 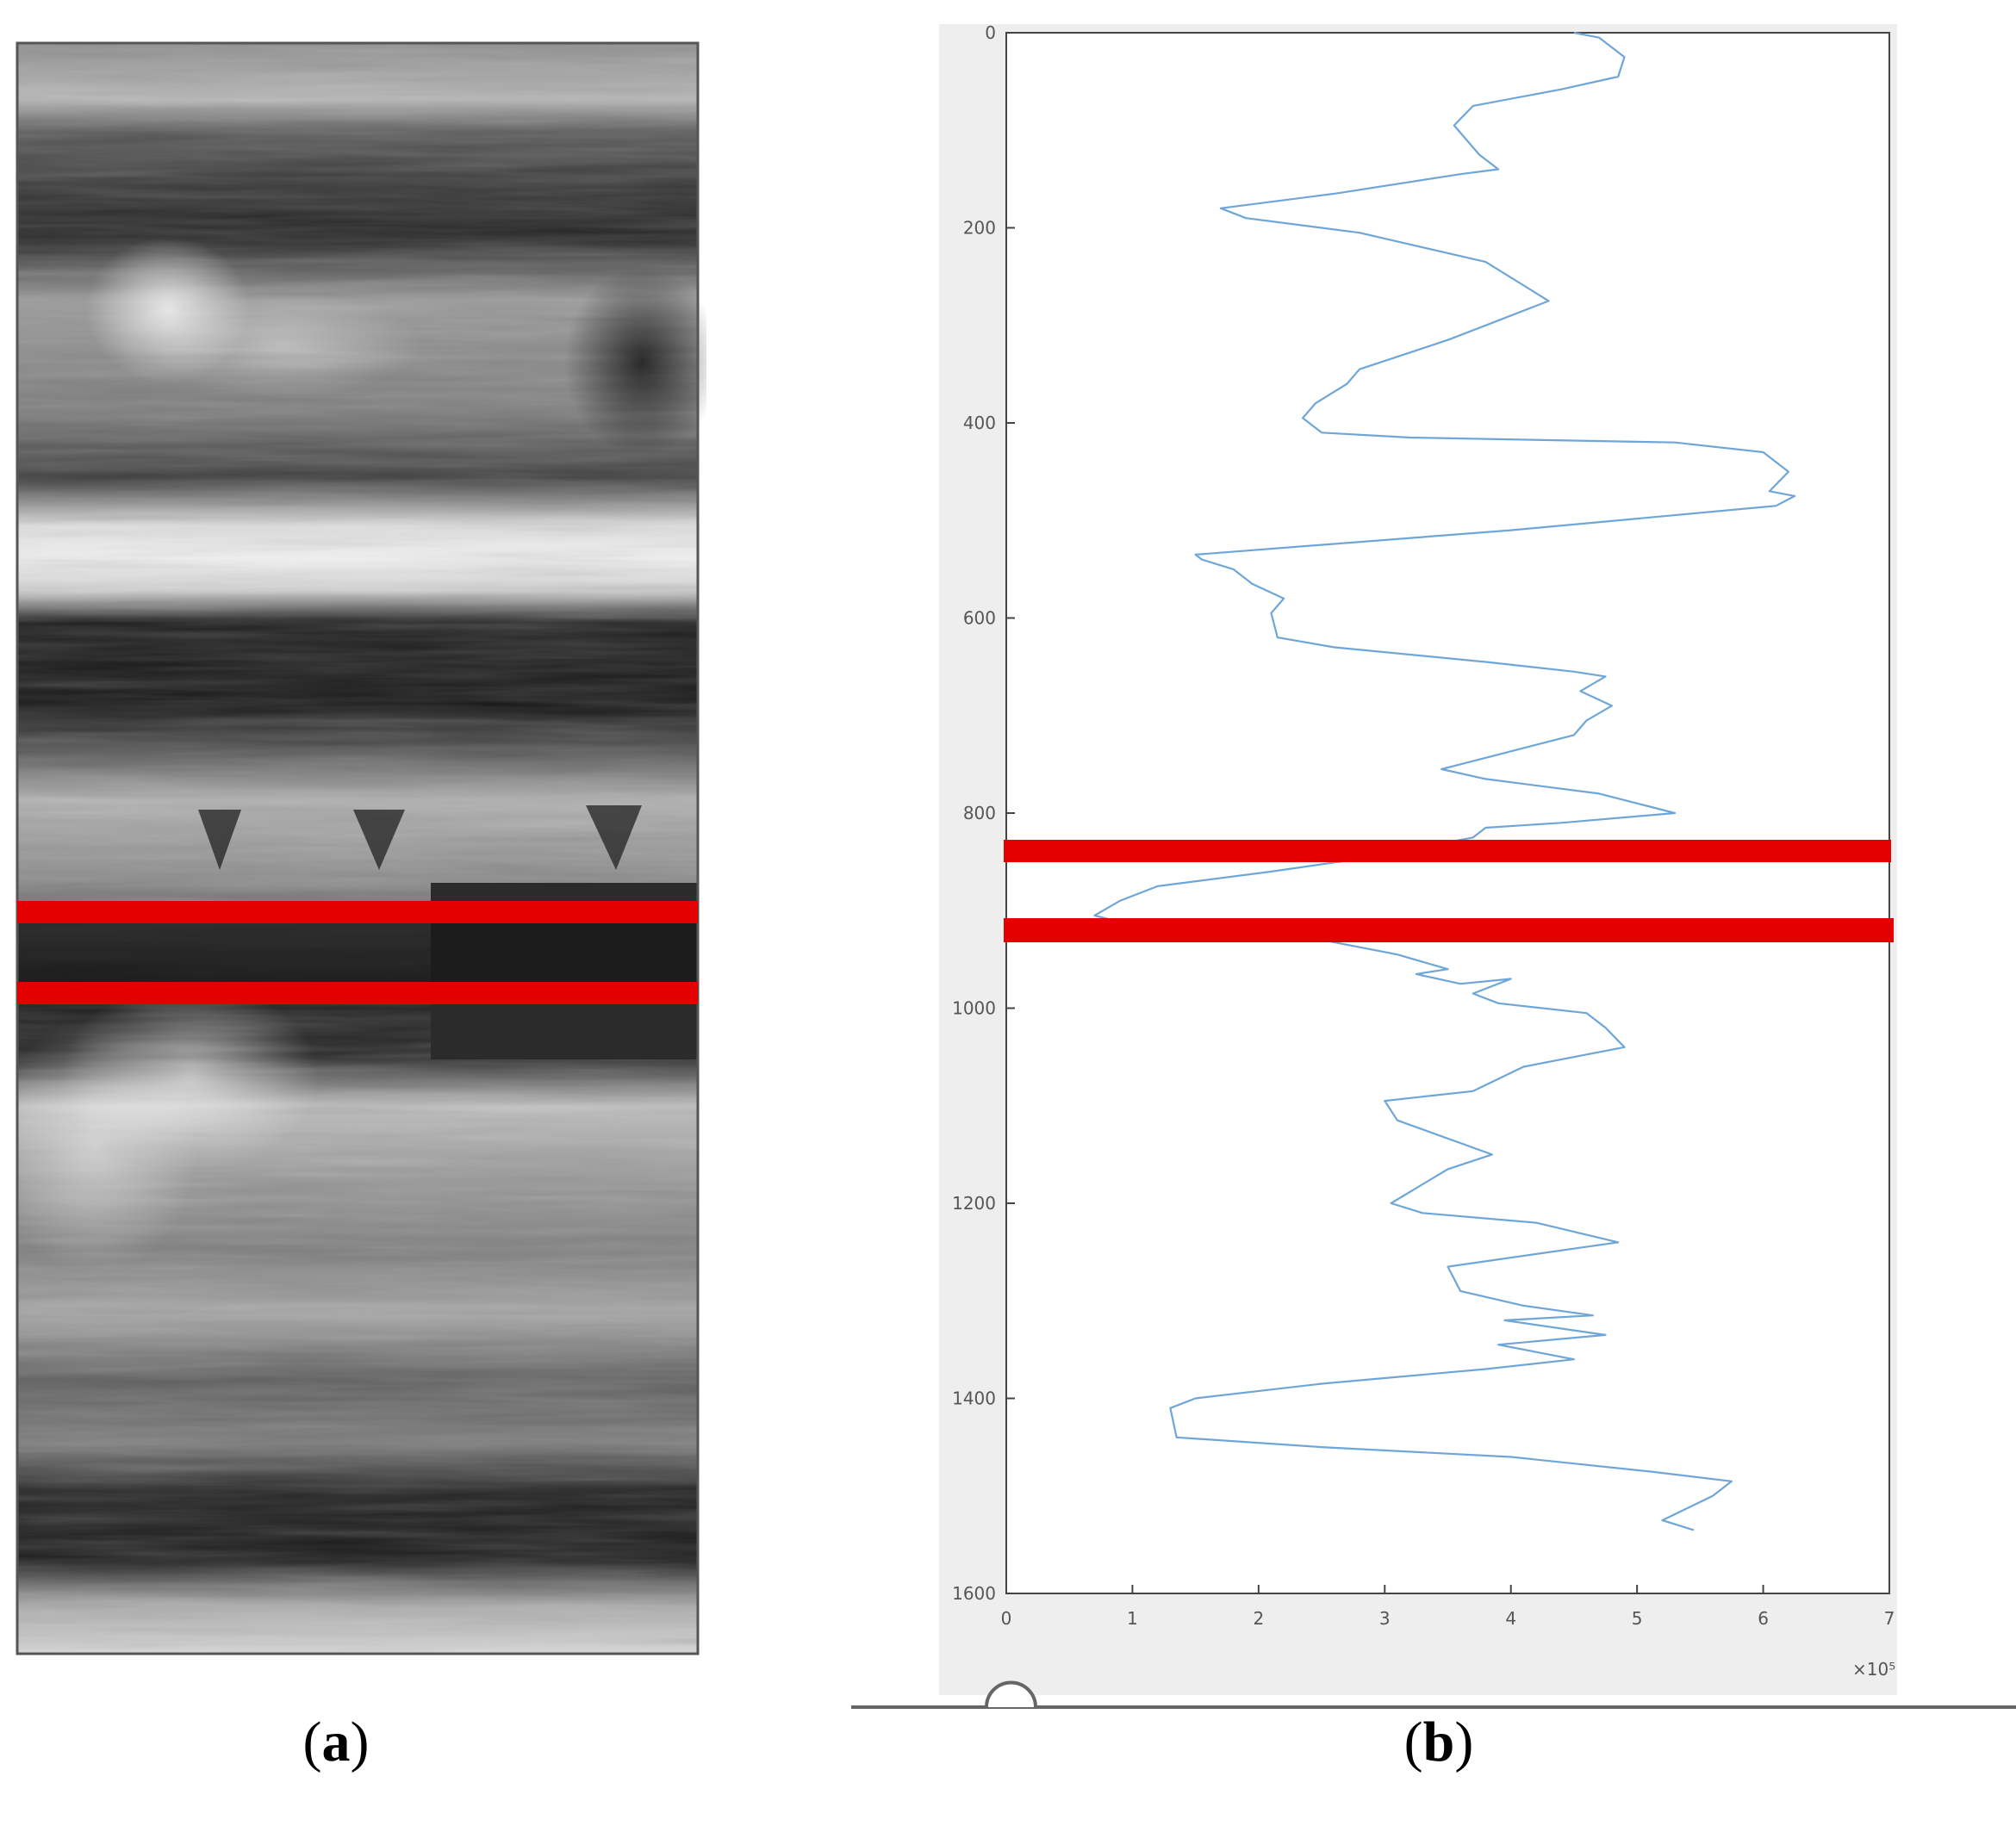 What do you see at coordinates (1259, 1618) in the screenshot?
I see `x-tick-label: 2` at bounding box center [1259, 1618].